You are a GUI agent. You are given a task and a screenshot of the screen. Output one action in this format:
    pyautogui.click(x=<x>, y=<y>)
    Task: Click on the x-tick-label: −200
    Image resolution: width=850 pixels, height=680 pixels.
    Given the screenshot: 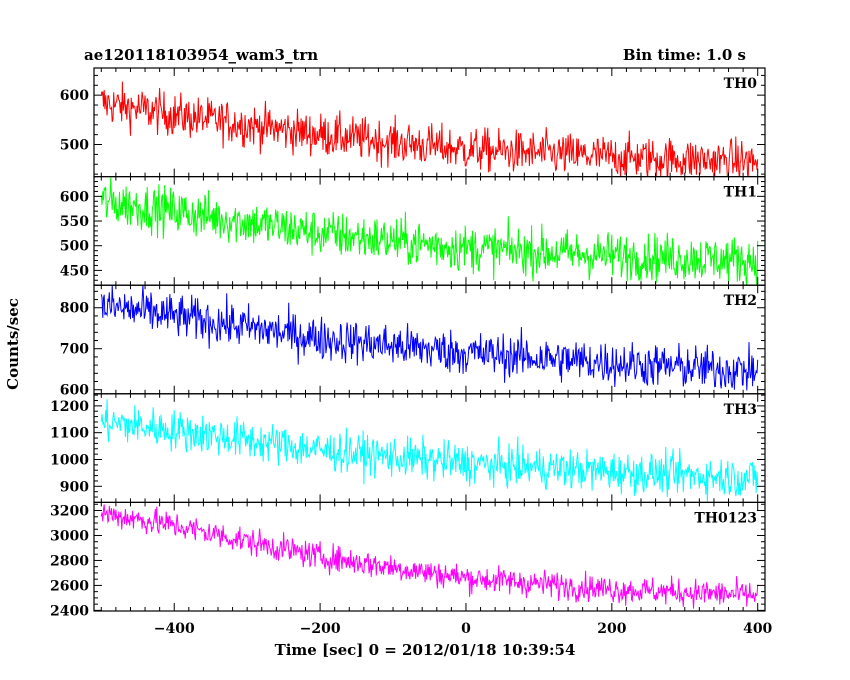 What is the action you would take?
    pyautogui.click(x=320, y=629)
    